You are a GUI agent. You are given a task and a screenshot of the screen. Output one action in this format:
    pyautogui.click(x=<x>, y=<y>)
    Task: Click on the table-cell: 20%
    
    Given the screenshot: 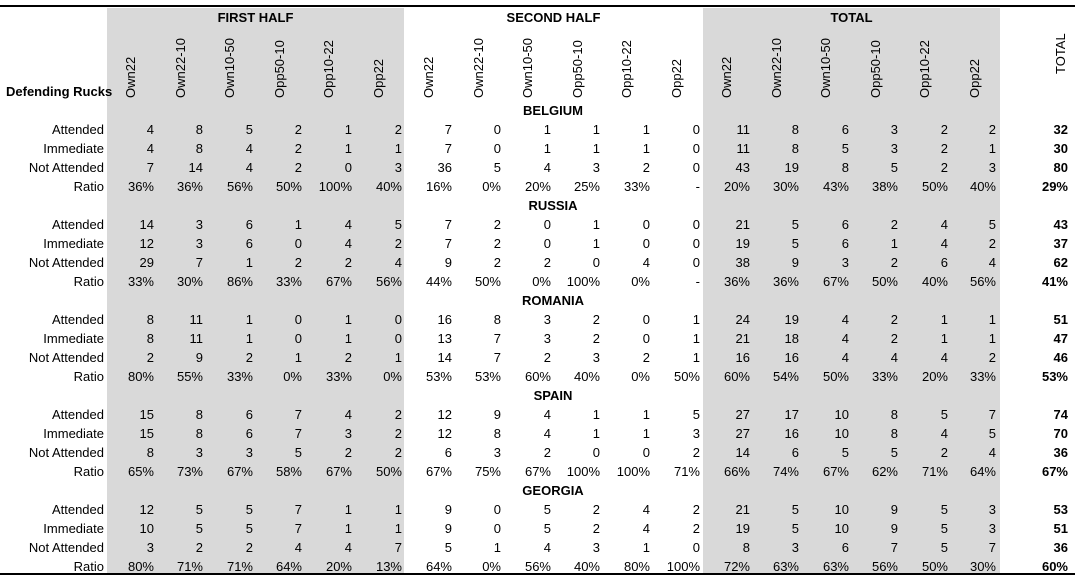 What is the action you would take?
    pyautogui.click(x=736, y=186)
    